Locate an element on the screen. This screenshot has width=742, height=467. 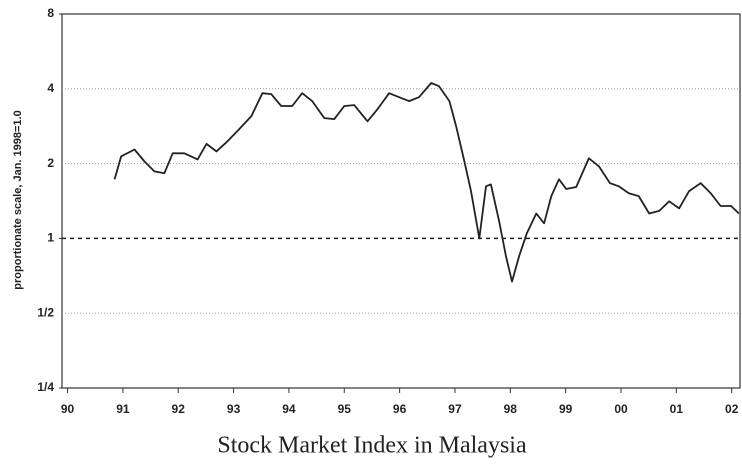
x-tick-label: 90 is located at coordinates (68, 409).